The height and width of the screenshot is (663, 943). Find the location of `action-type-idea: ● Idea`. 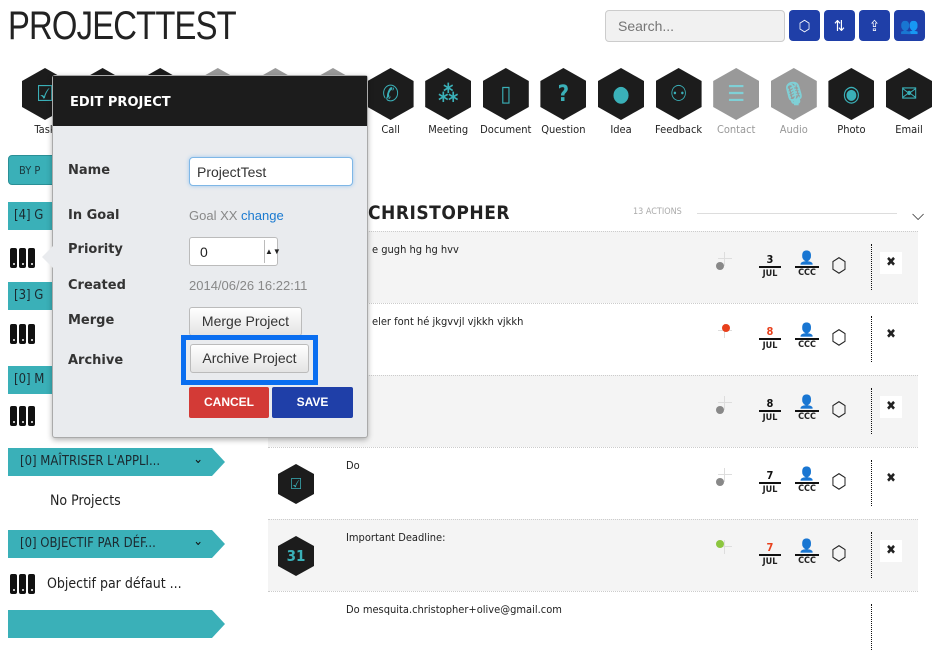

action-type-idea: ● Idea is located at coordinates (621, 102).